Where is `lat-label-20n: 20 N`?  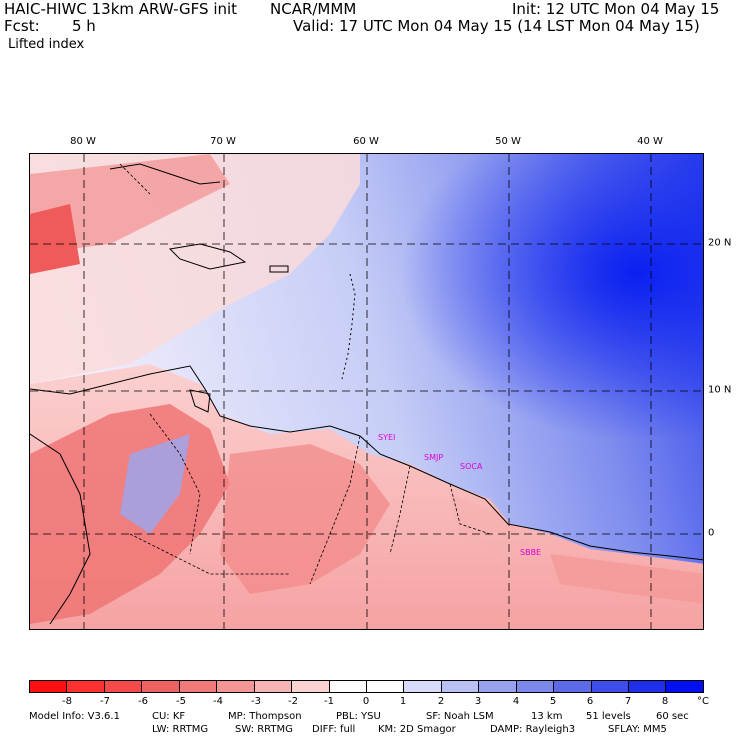
lat-label-20n: 20 N is located at coordinates (720, 243).